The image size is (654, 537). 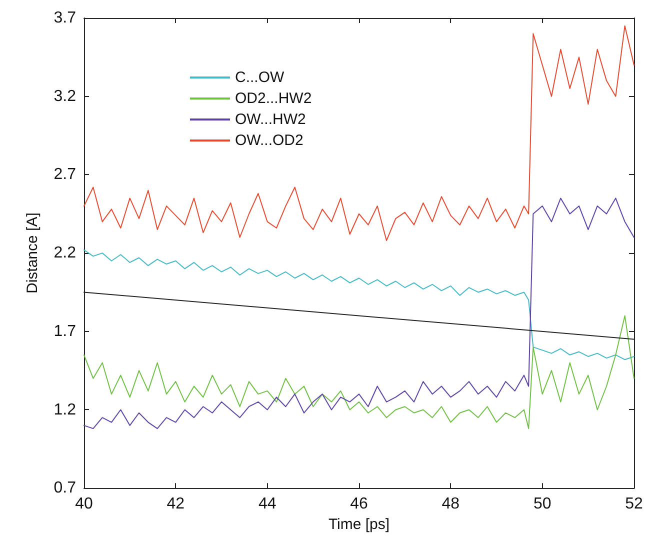 What do you see at coordinates (273, 98) in the screenshot?
I see `legend-label: OD2...HW2` at bounding box center [273, 98].